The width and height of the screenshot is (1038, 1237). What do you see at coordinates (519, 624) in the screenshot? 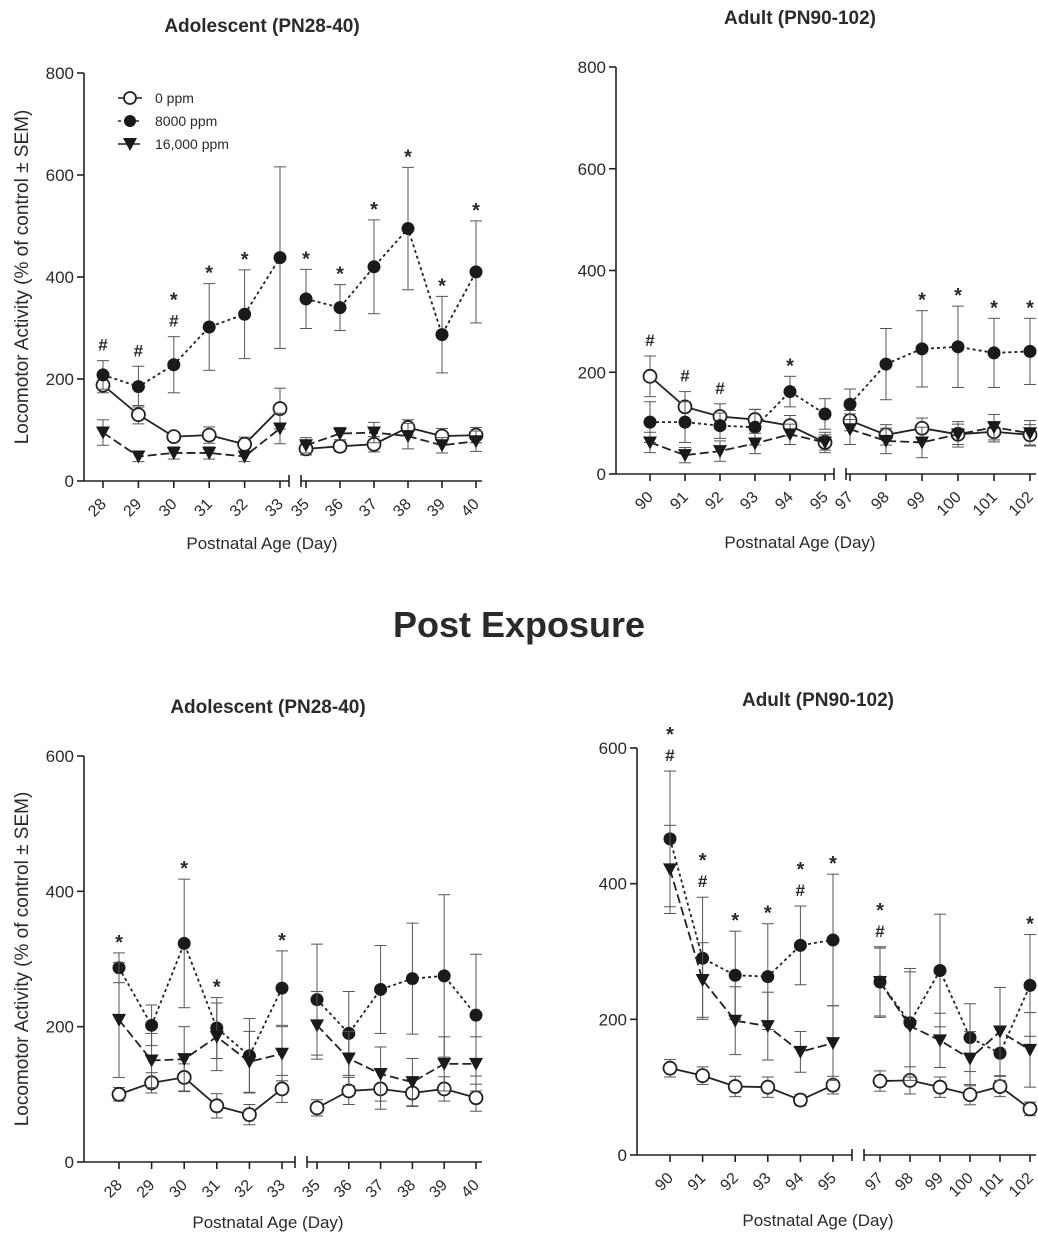
I see `section-title: Post Exposure` at bounding box center [519, 624].